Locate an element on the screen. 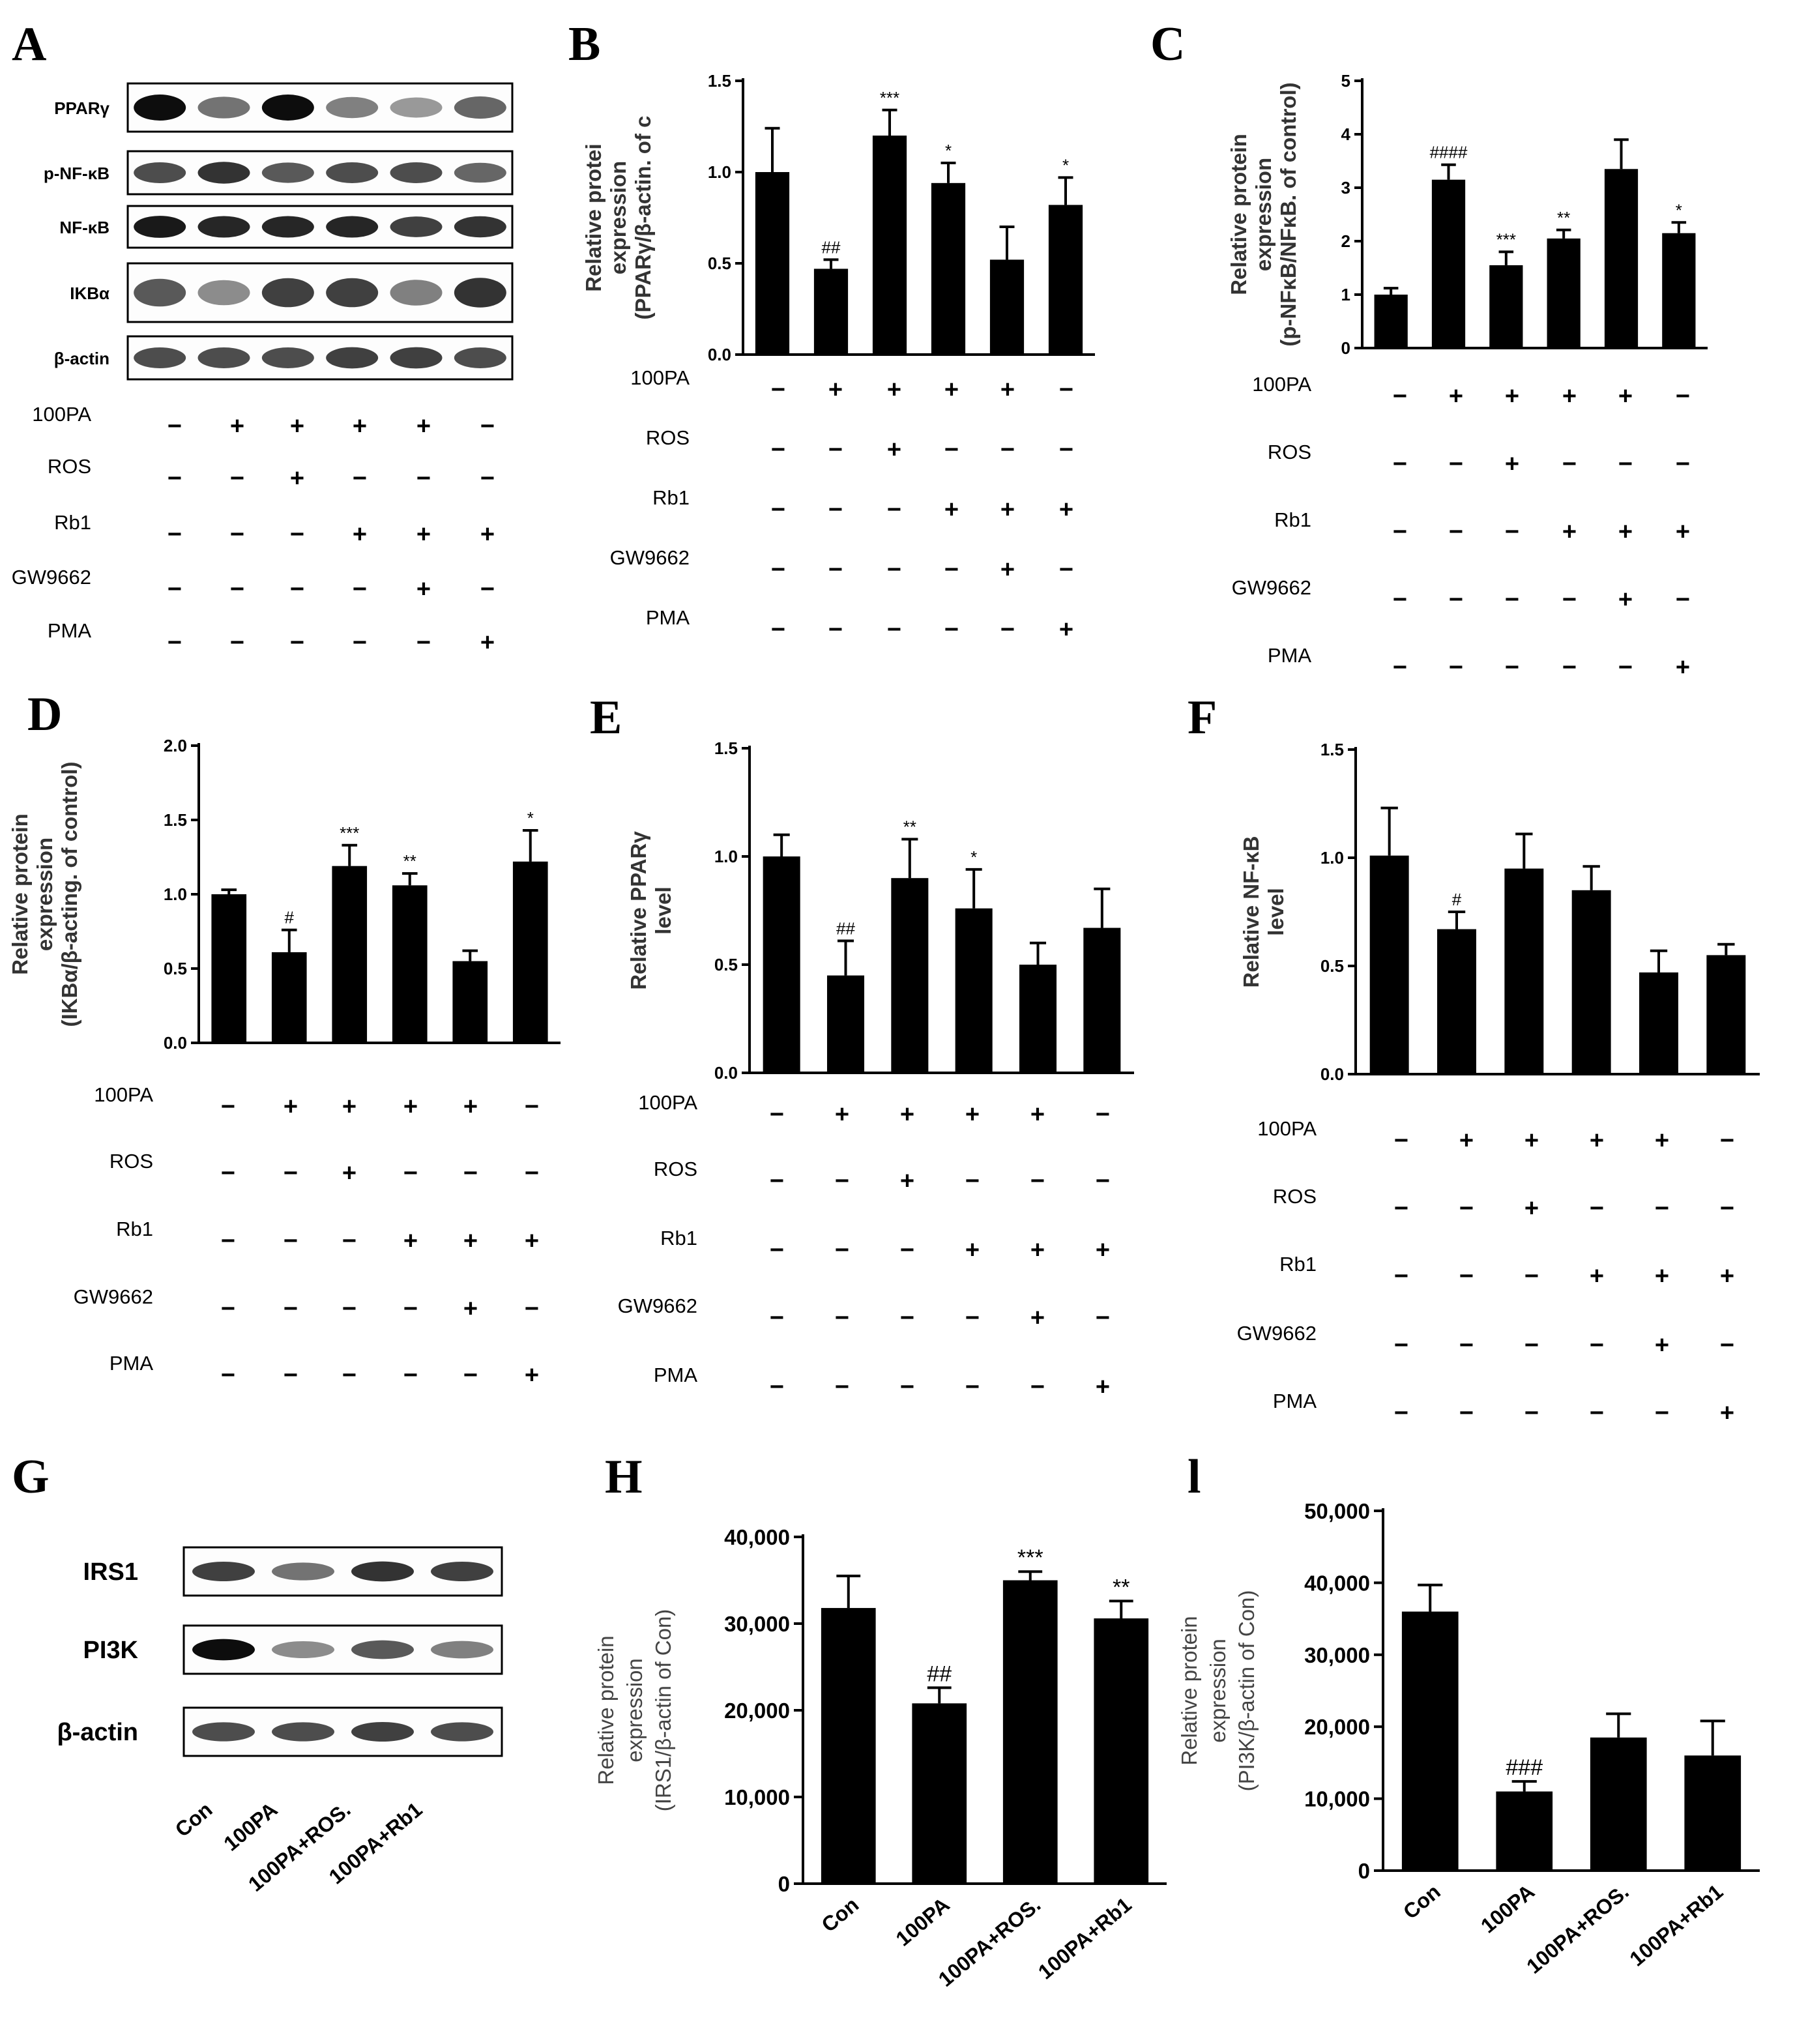 Image resolution: width=1793 pixels, height=2044 pixels. y-tick-label: 40,000 is located at coordinates (1337, 1583).